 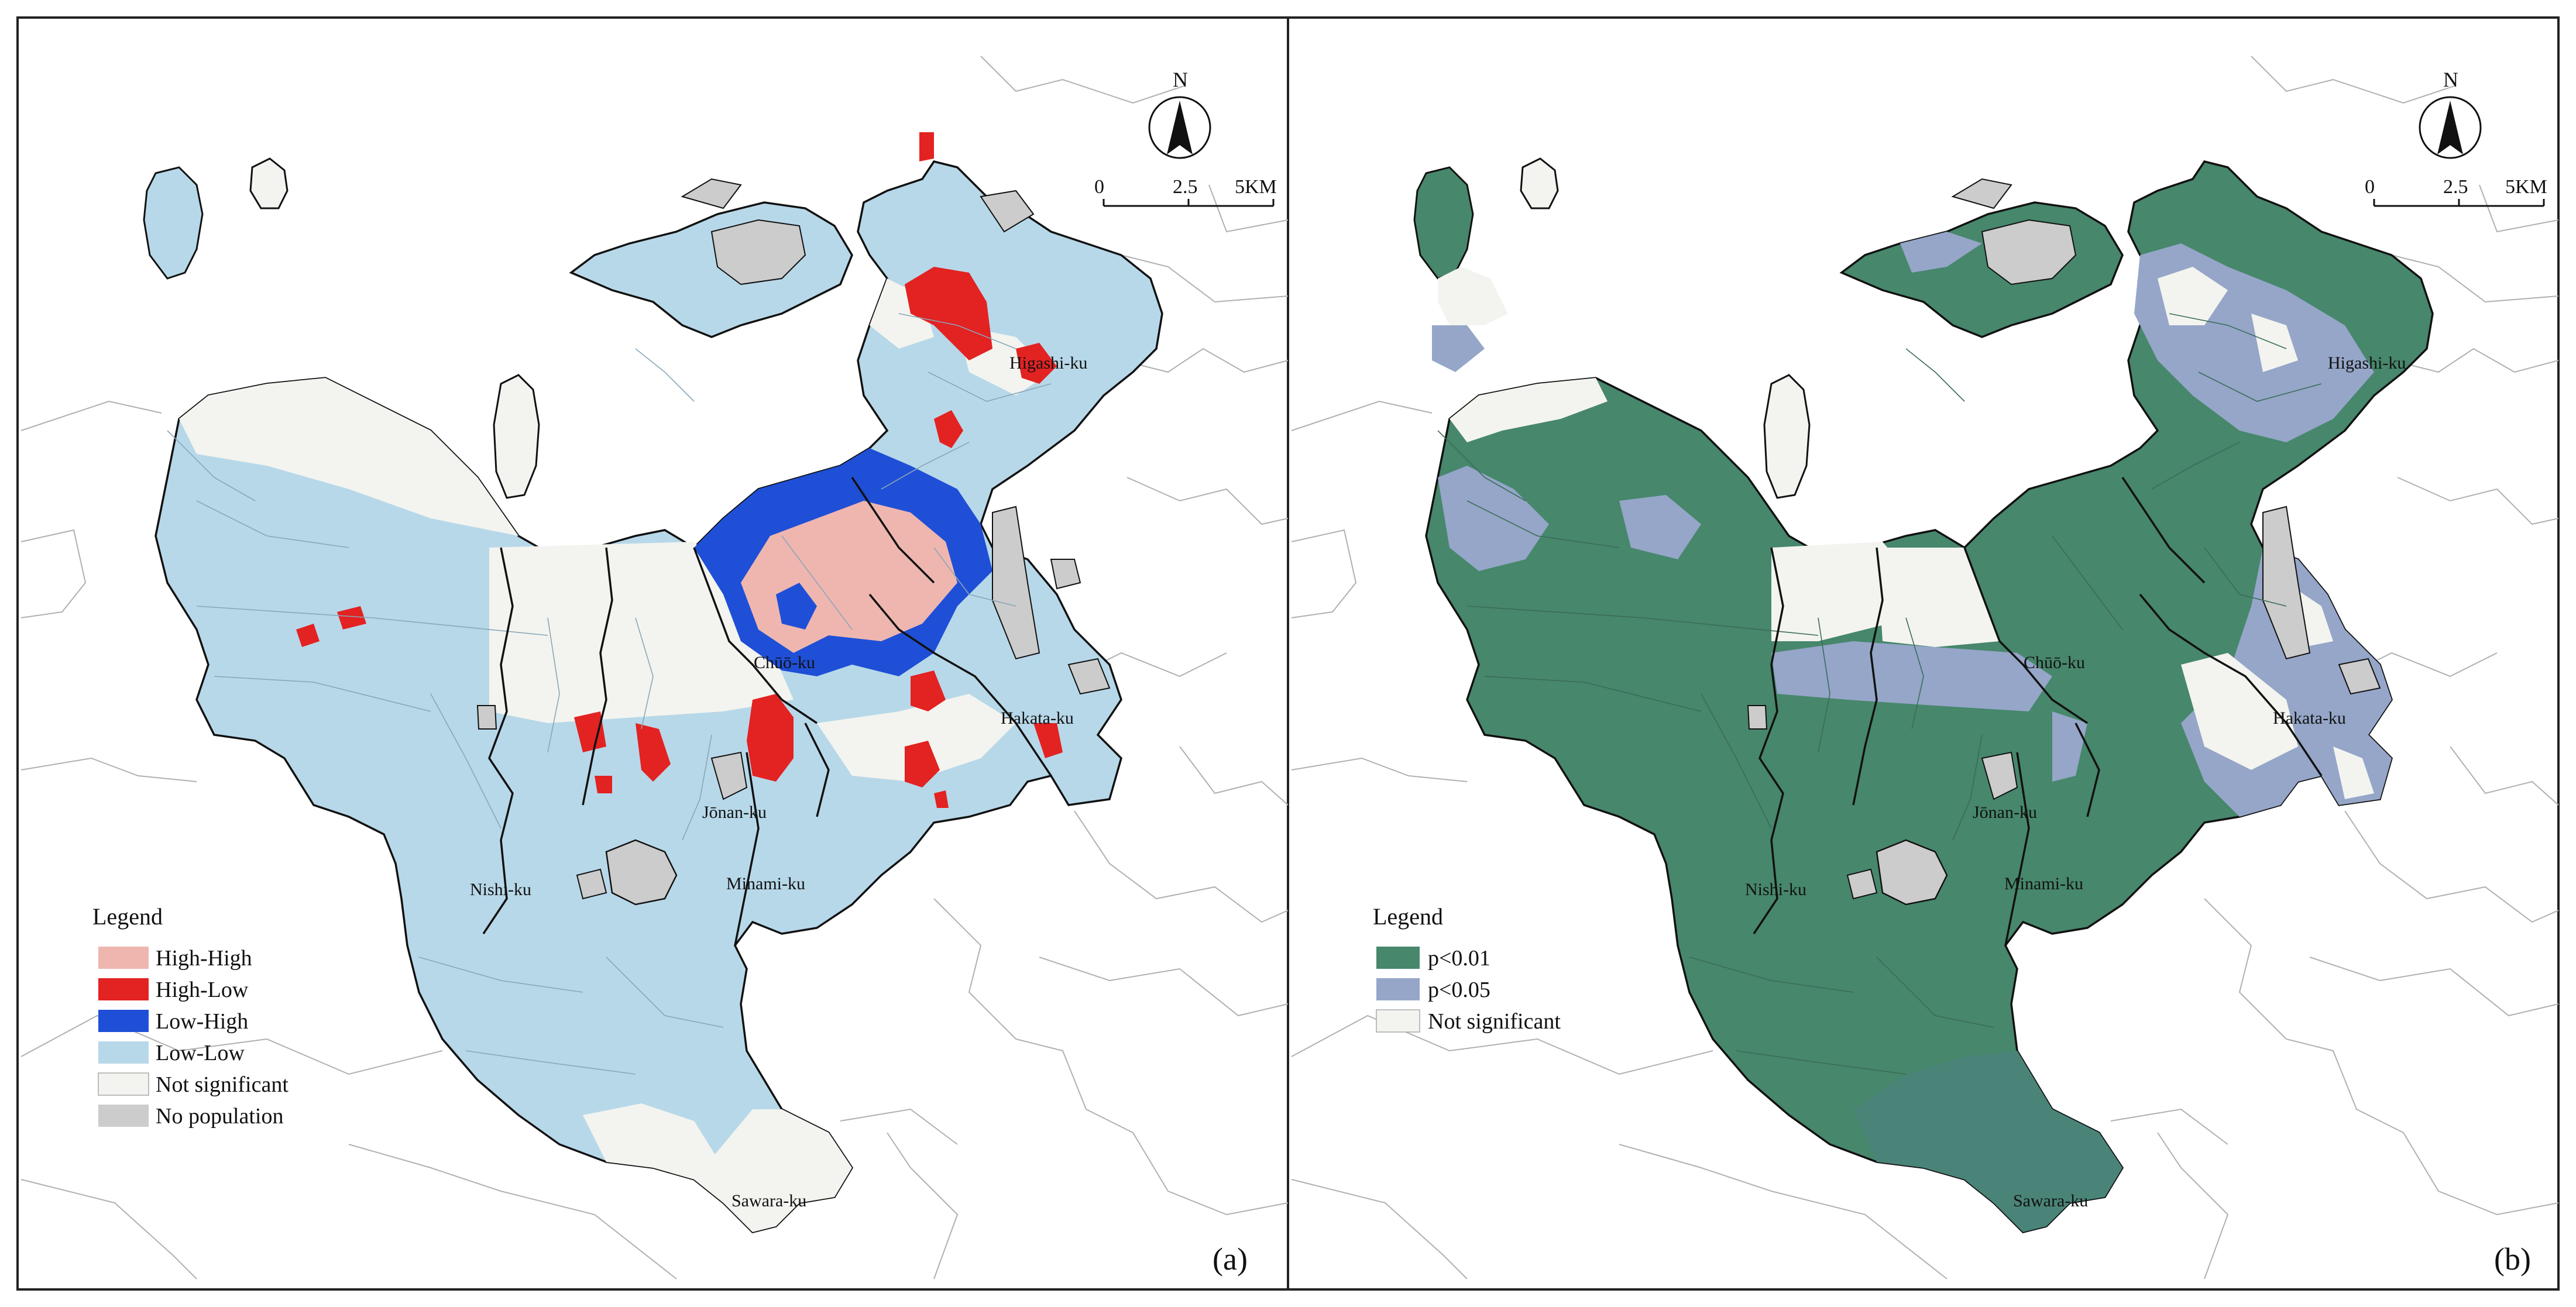 I want to click on legend-swatch-low-low, so click(x=123, y=1052).